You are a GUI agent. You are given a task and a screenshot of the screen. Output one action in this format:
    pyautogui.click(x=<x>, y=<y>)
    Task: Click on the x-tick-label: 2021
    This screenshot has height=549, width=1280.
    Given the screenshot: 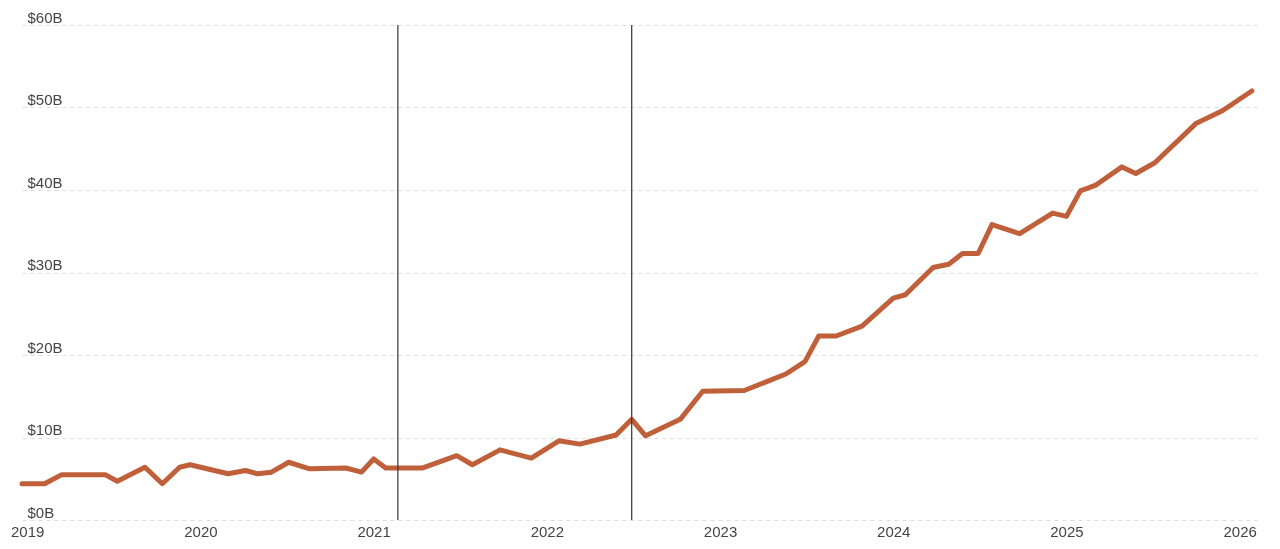 What is the action you would take?
    pyautogui.click(x=374, y=531)
    